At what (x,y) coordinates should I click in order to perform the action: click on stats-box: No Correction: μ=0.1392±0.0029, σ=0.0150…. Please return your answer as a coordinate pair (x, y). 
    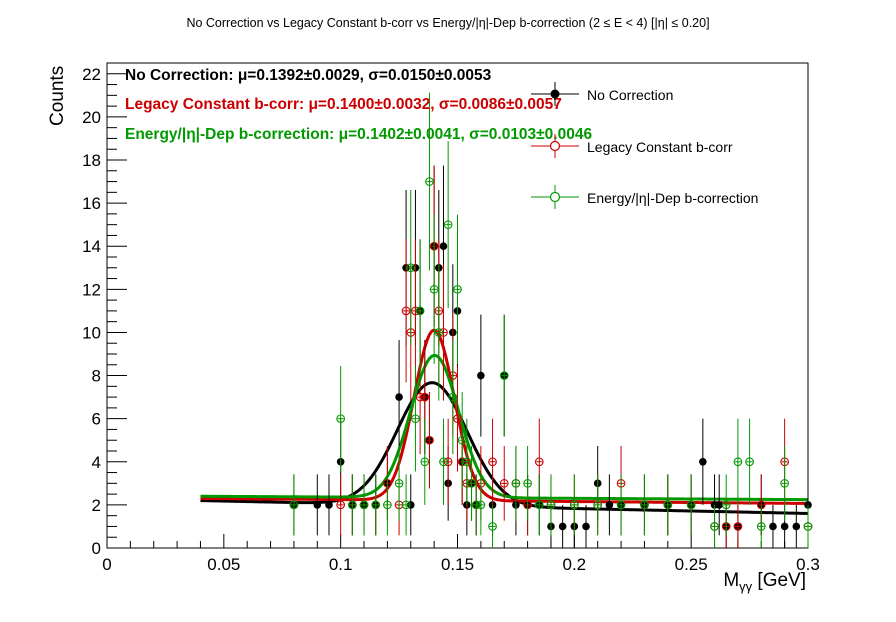
    Looking at the image, I should click on (358, 105).